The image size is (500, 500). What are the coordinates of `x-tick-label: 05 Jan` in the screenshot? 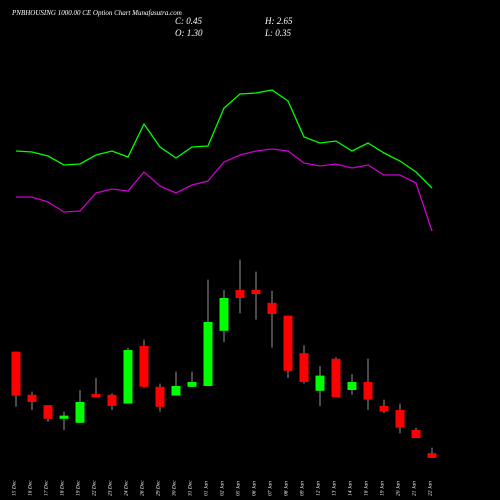 It's located at (238, 488).